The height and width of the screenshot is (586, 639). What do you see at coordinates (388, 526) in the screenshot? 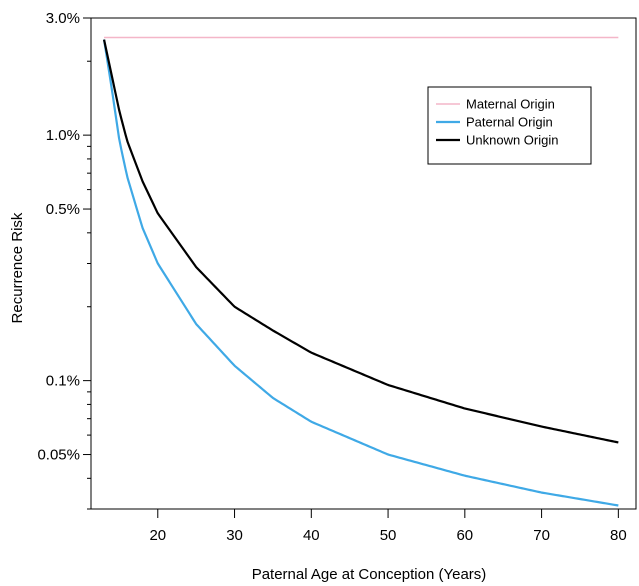
I see `x-axis: 20 30 40 50 60 70 80` at bounding box center [388, 526].